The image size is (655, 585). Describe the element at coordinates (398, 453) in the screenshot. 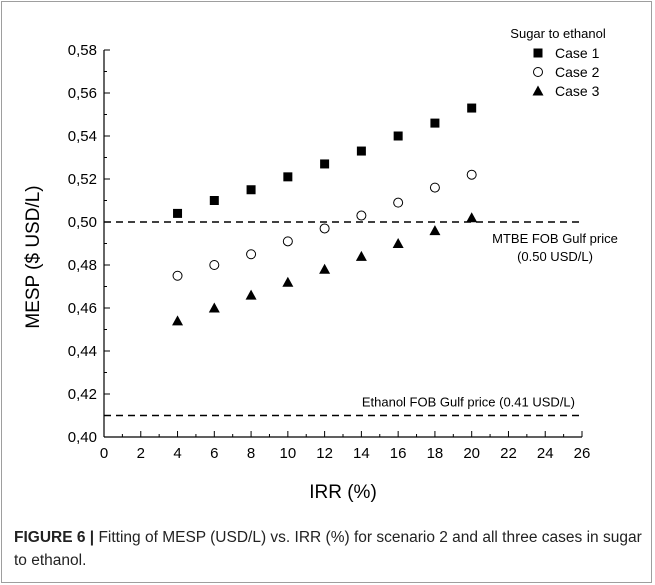

I see `x-tick-label: 16` at that location.